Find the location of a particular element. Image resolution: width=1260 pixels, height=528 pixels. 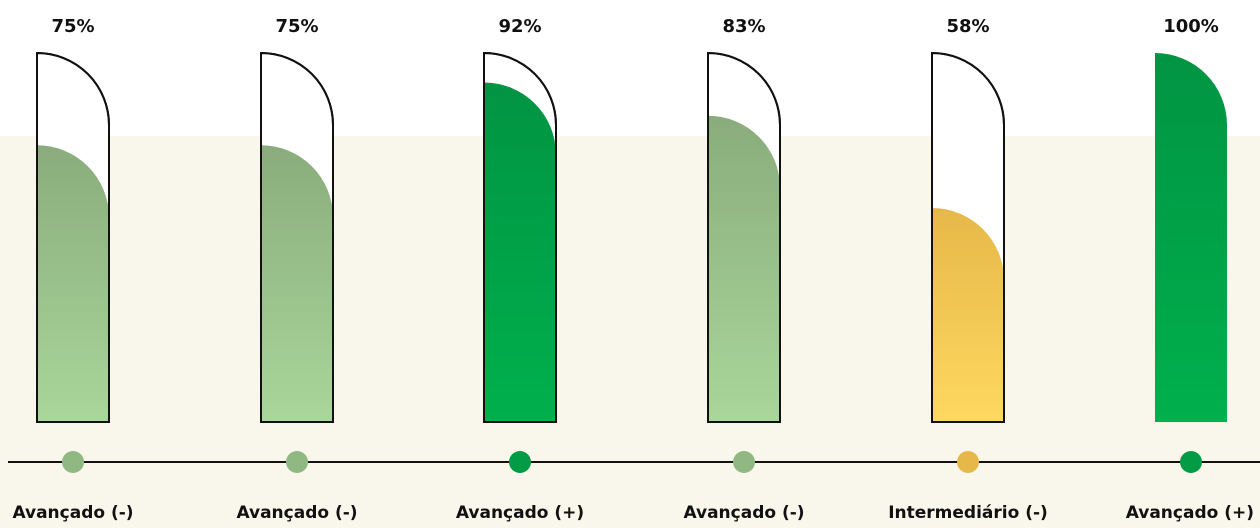

category-label-1: Avançado (-) is located at coordinates (72, 513).